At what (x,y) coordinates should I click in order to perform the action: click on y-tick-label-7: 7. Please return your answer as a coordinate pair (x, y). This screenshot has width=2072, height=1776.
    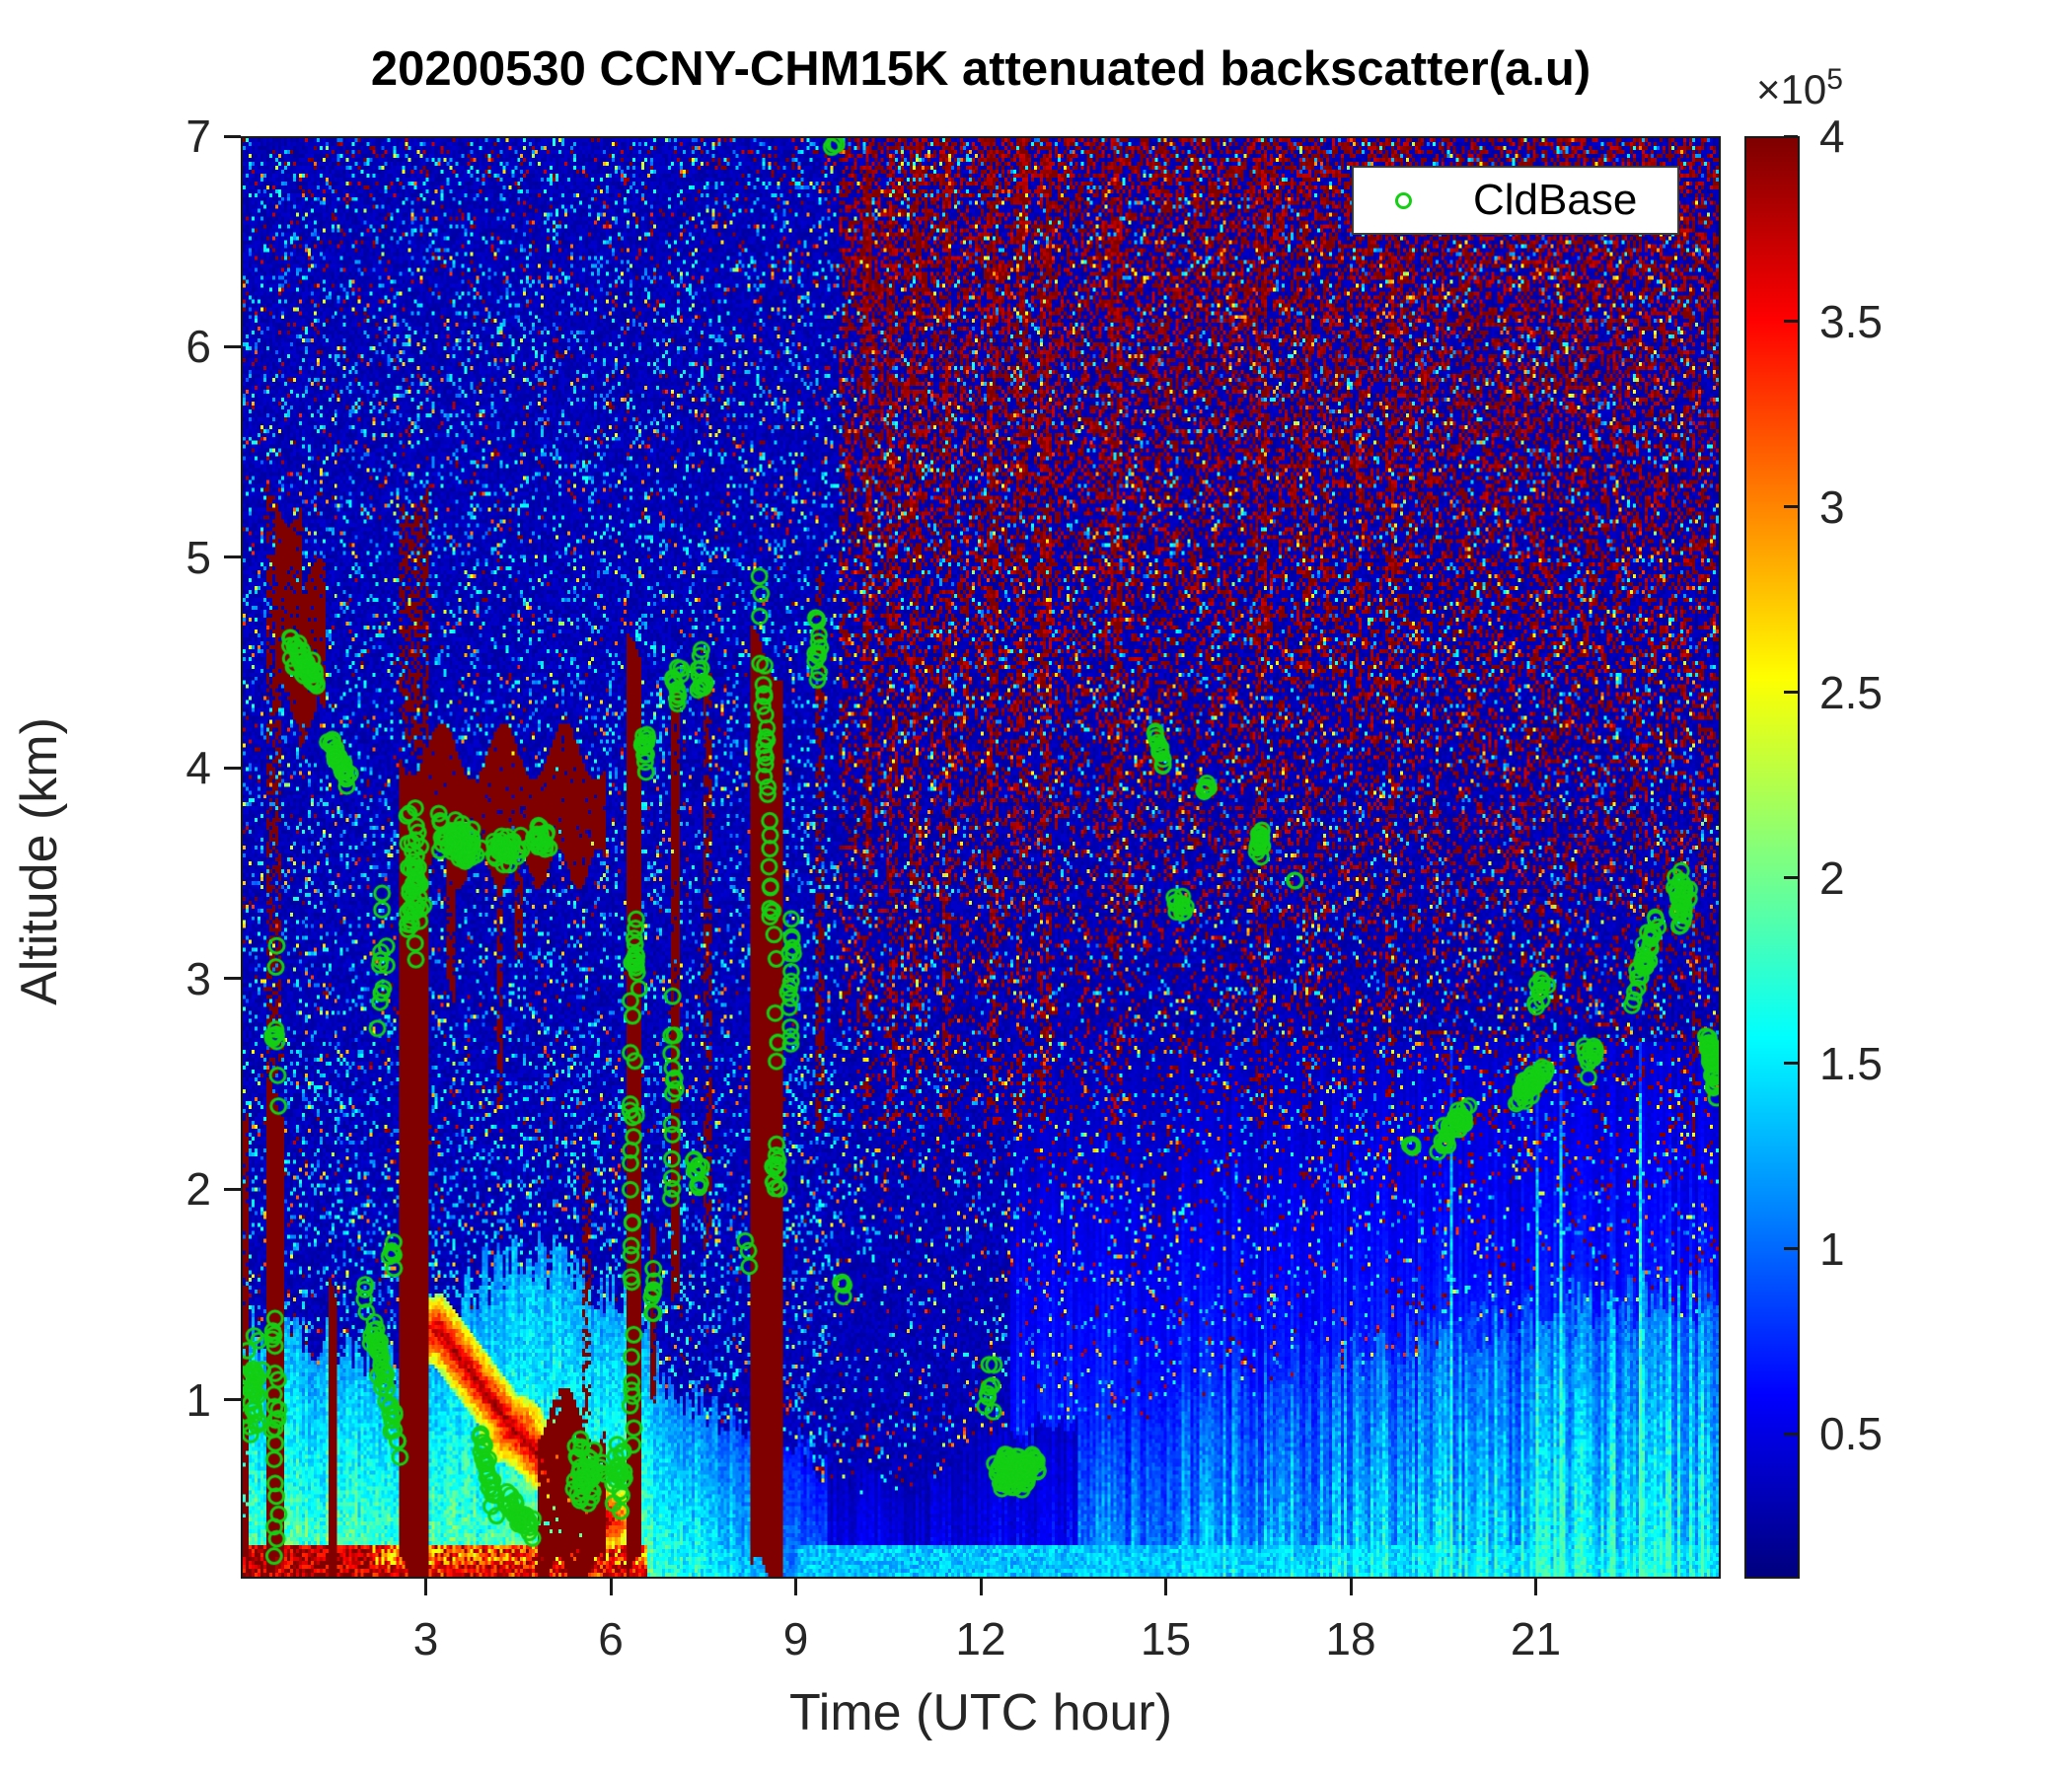
    Looking at the image, I should click on (198, 137).